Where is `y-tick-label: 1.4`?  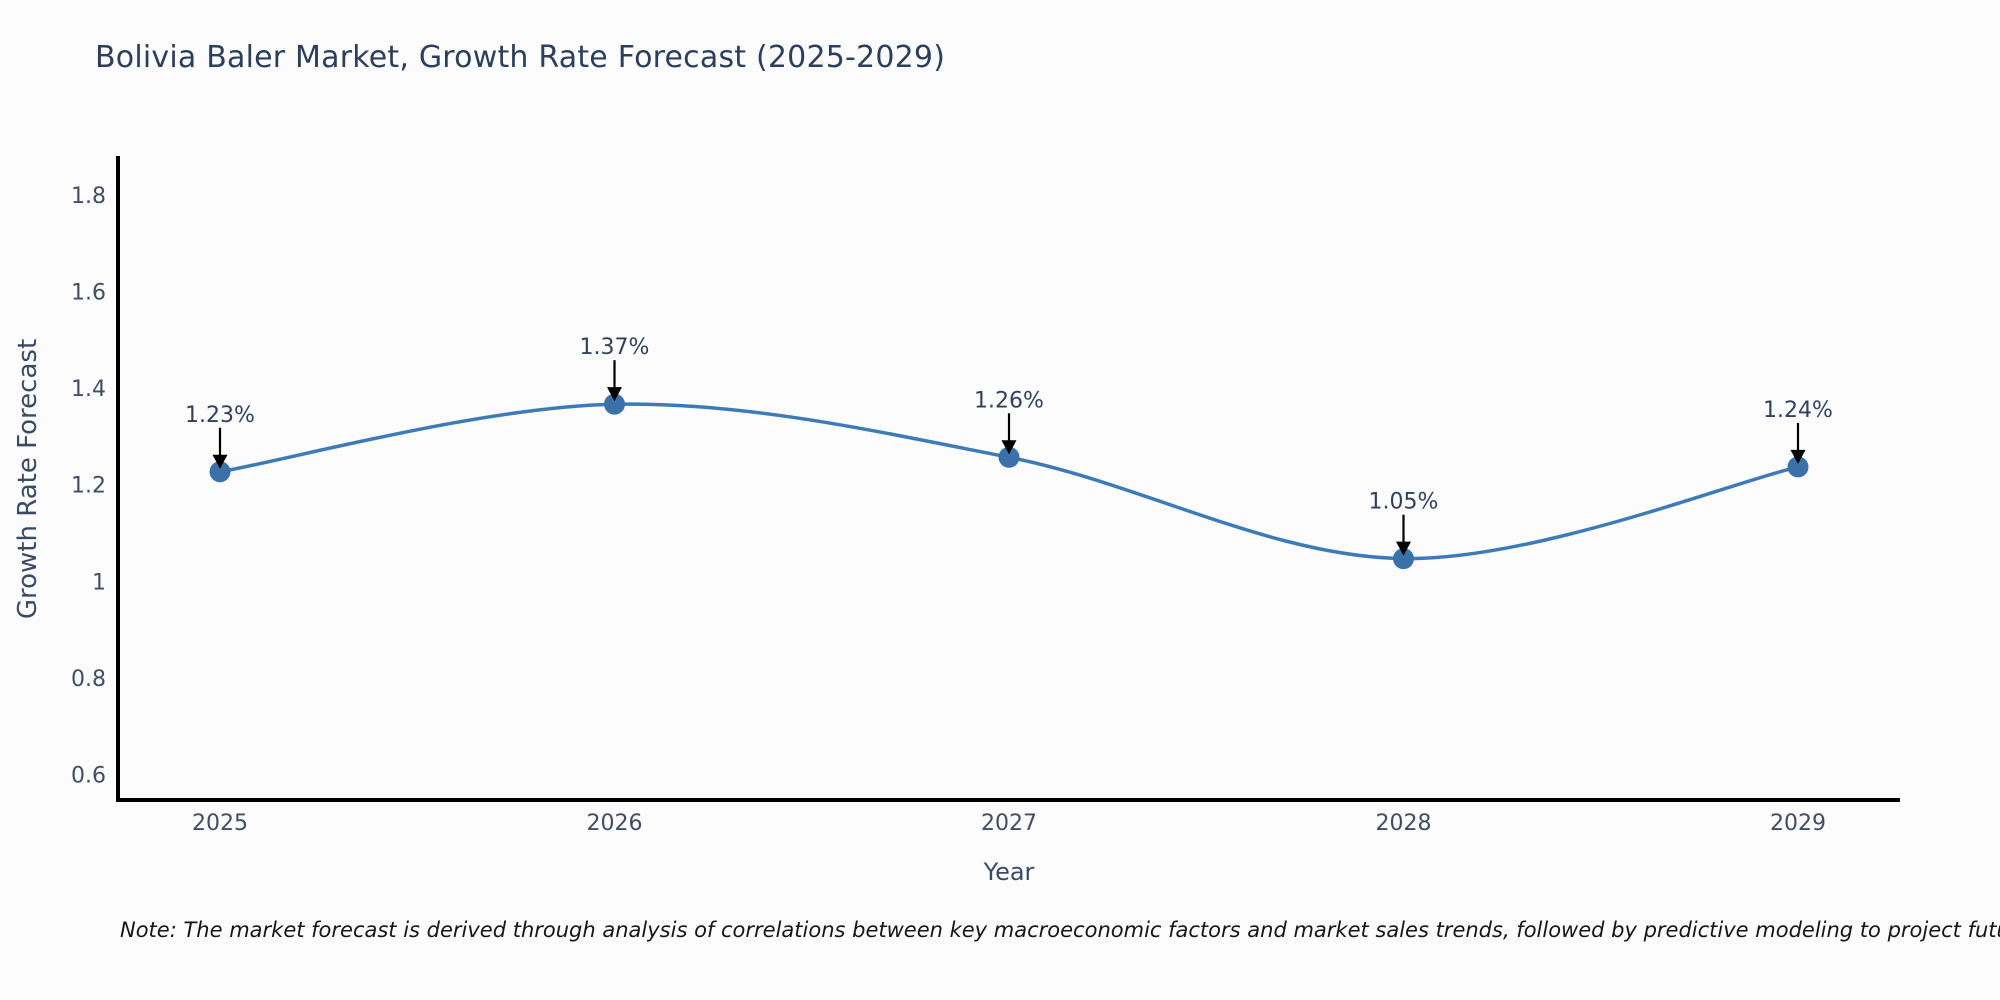
y-tick-label: 1.4 is located at coordinates (88, 389).